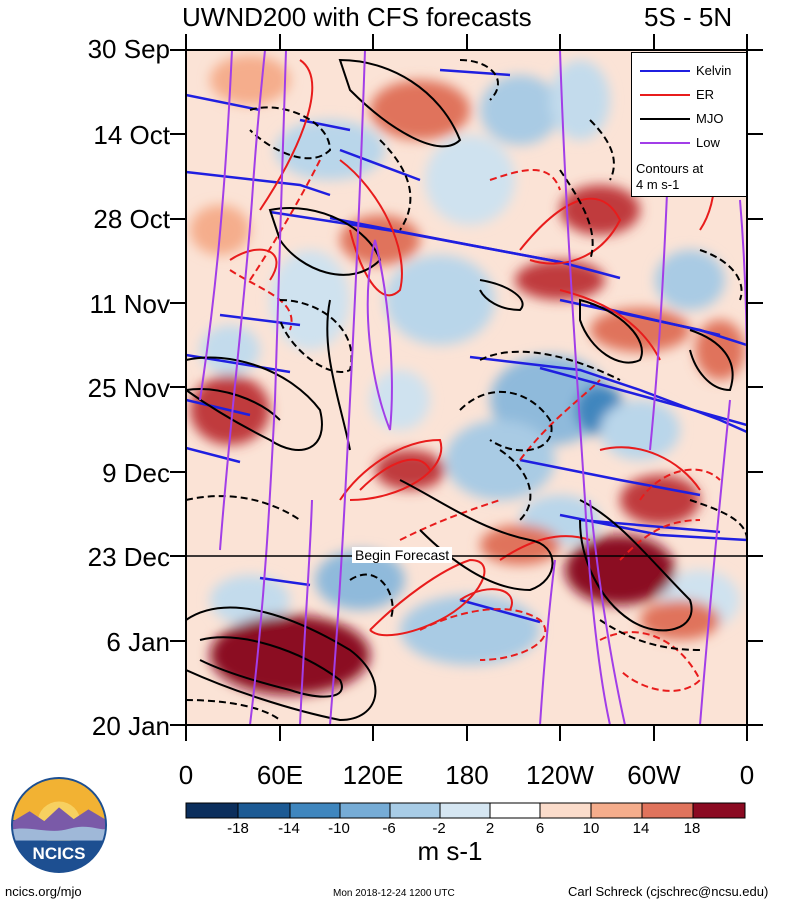 This screenshot has width=809, height=907. What do you see at coordinates (138, 642) in the screenshot?
I see `y-tick-label: 6 Jan` at bounding box center [138, 642].